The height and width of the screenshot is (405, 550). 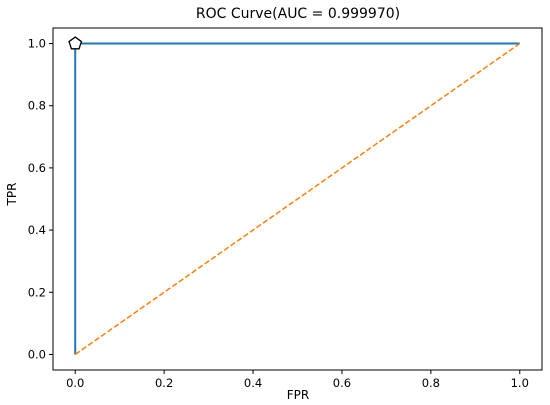 I want to click on chart-title: ROC Curve(AUC = 0.999970), so click(x=298, y=14).